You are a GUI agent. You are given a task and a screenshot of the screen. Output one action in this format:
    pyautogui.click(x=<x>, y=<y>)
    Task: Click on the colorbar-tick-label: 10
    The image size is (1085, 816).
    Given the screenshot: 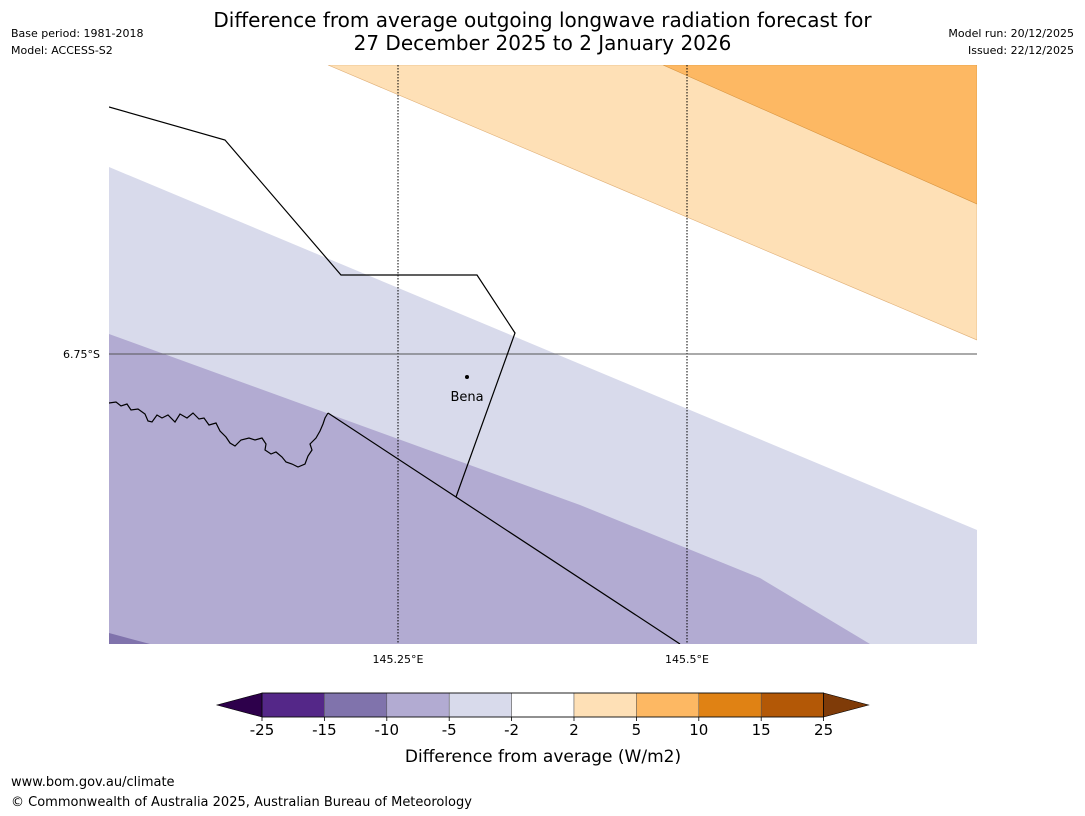 What is the action you would take?
    pyautogui.click(x=698, y=730)
    